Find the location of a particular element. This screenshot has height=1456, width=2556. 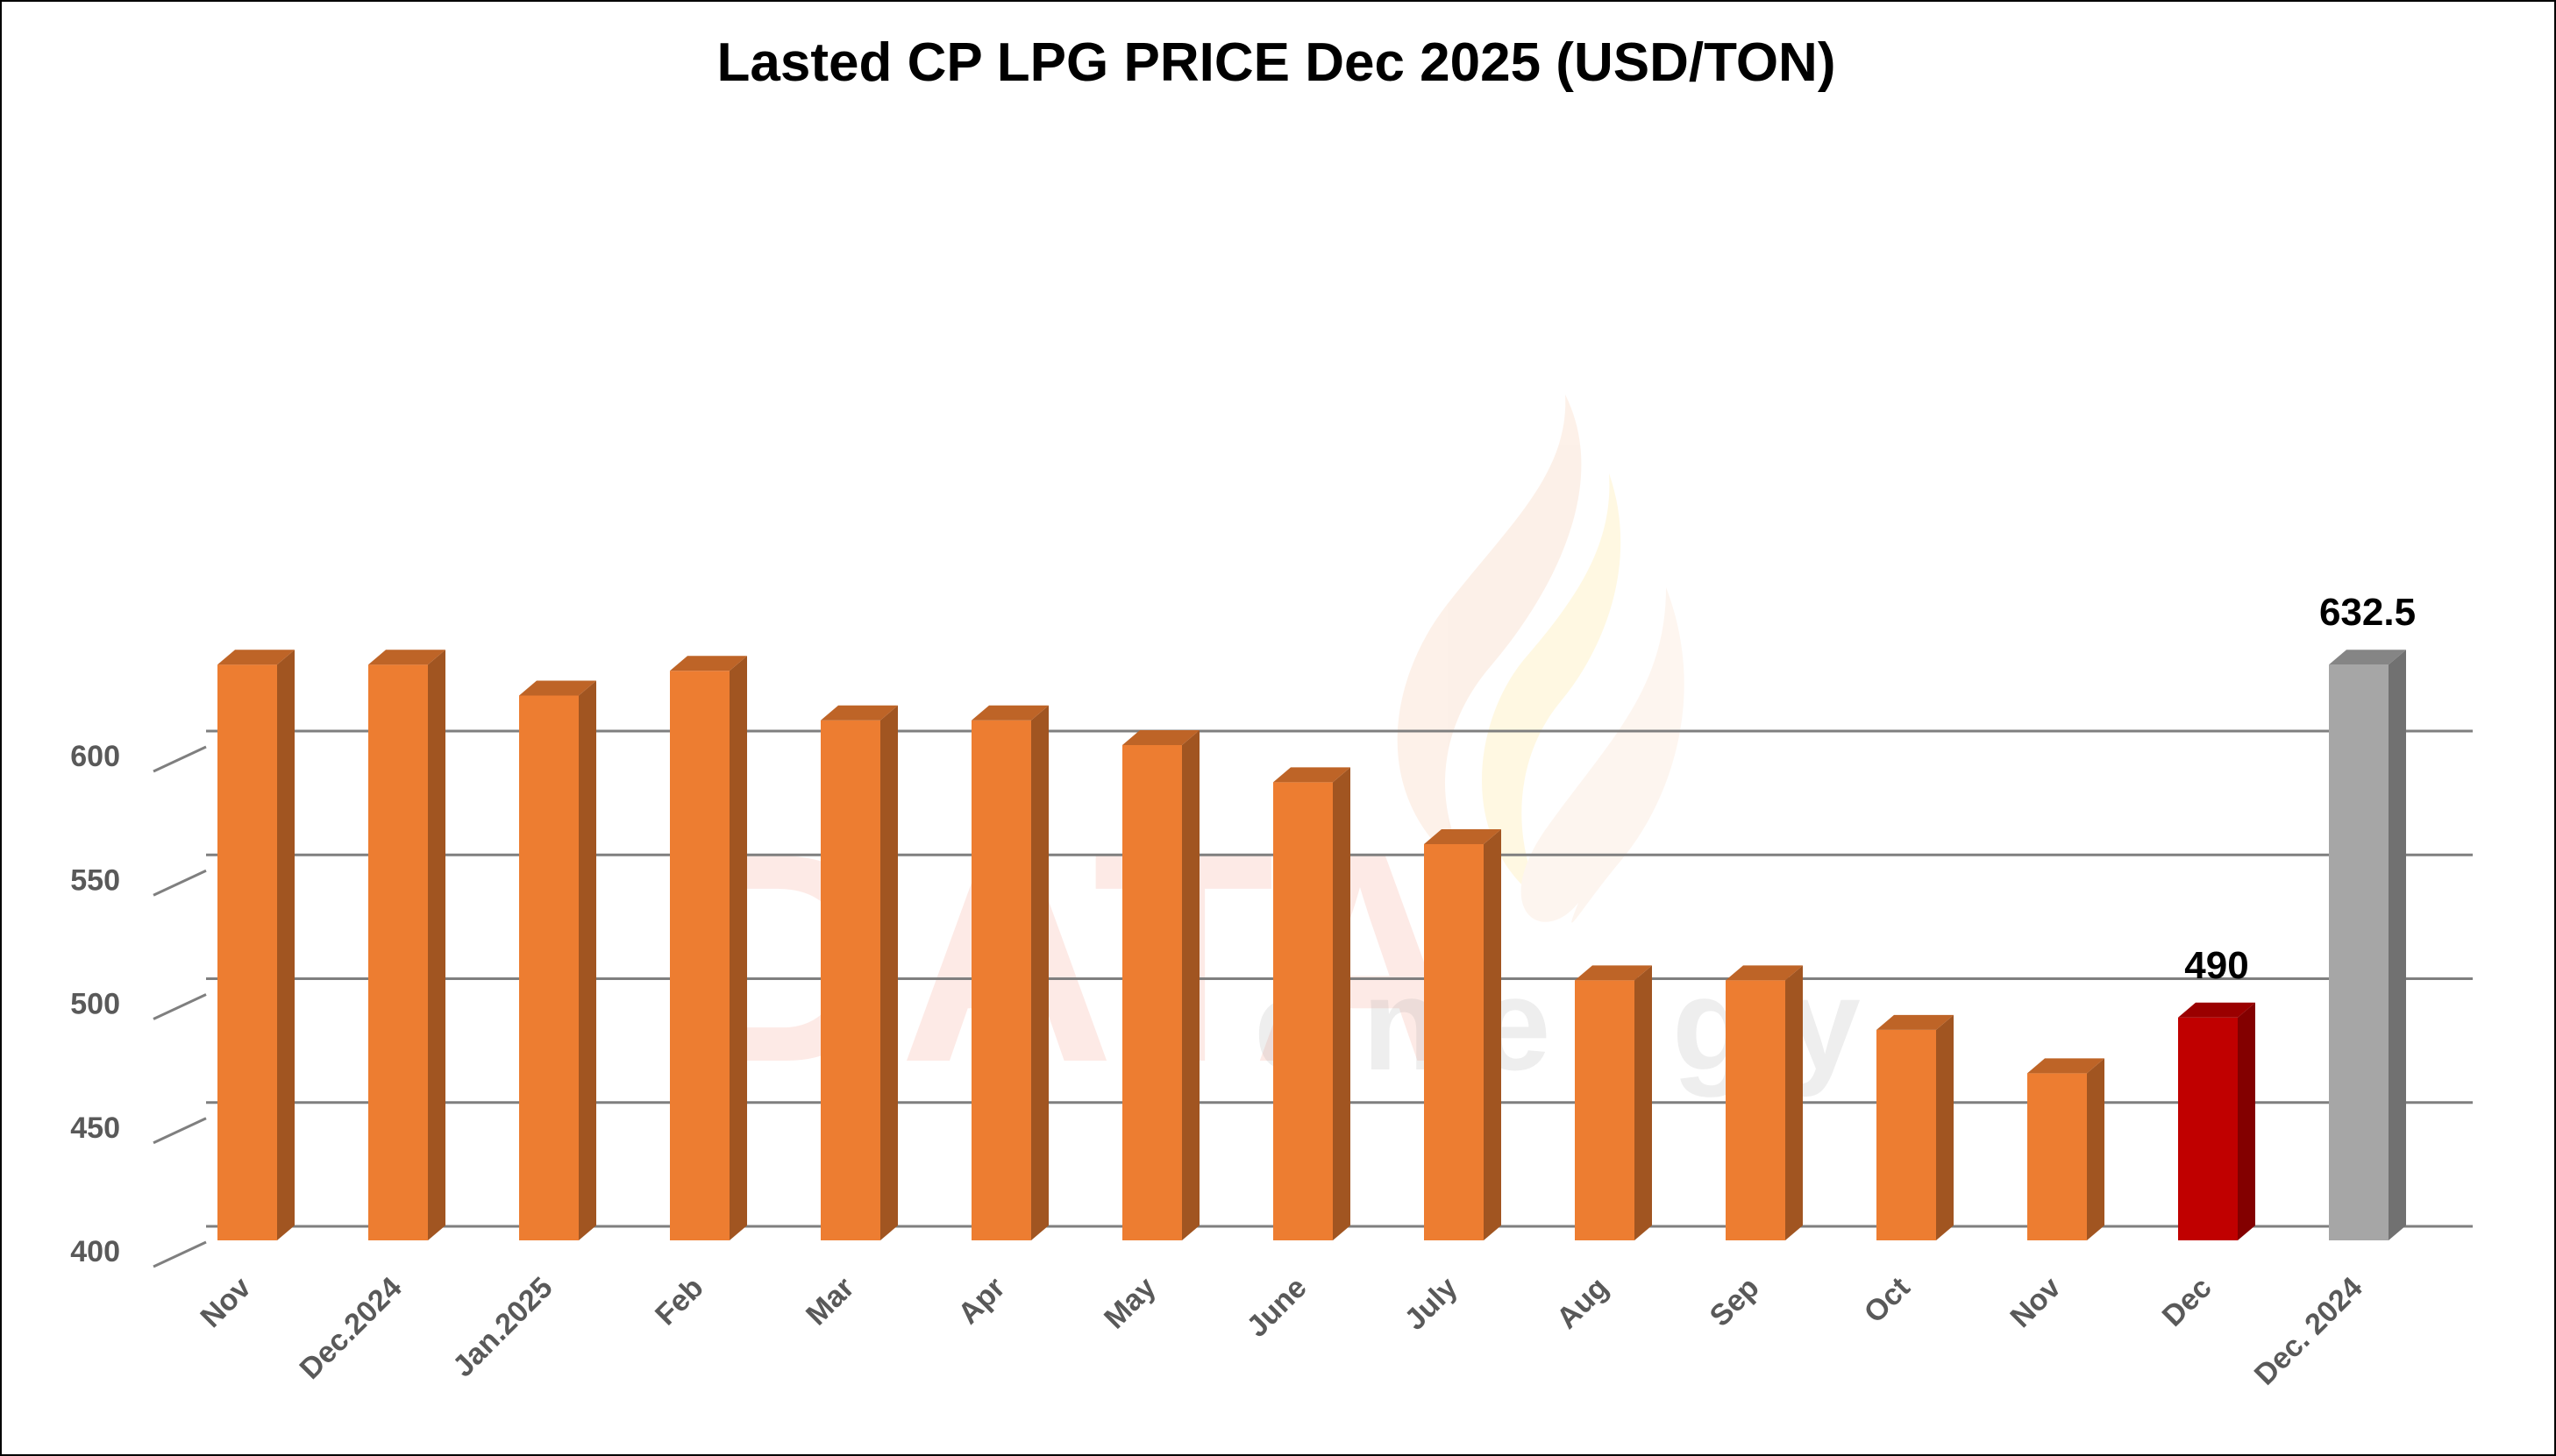

x-tick-label: Apr is located at coordinates (981, 1301).